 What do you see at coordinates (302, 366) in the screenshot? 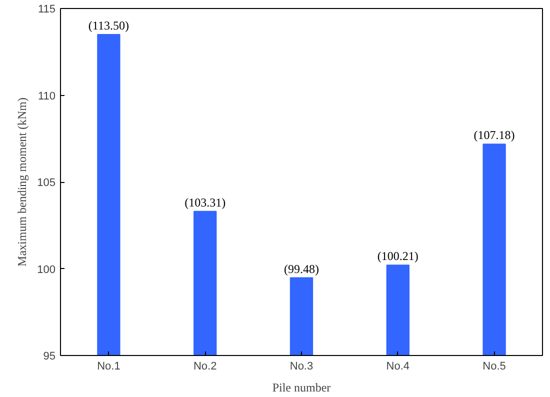
I see `x-tick-label: No.3` at bounding box center [302, 366].